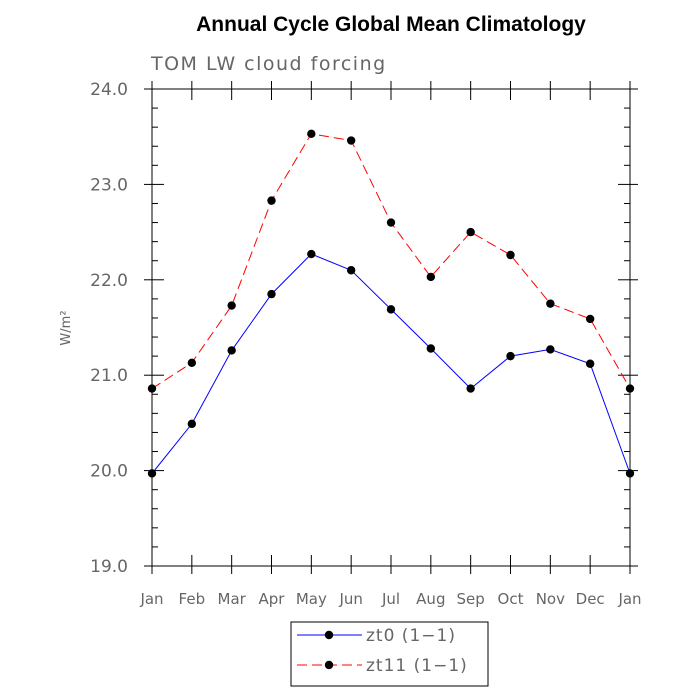  What do you see at coordinates (350, 599) in the screenshot?
I see `x-tick-label: Jun` at bounding box center [350, 599].